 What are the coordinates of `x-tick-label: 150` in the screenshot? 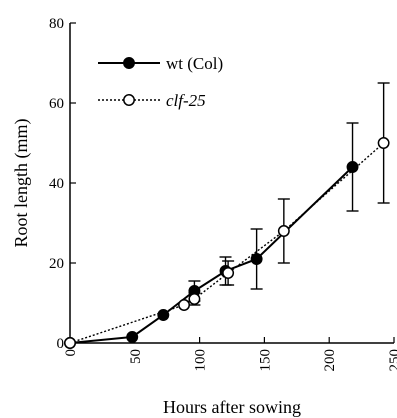 It's located at (265, 360).